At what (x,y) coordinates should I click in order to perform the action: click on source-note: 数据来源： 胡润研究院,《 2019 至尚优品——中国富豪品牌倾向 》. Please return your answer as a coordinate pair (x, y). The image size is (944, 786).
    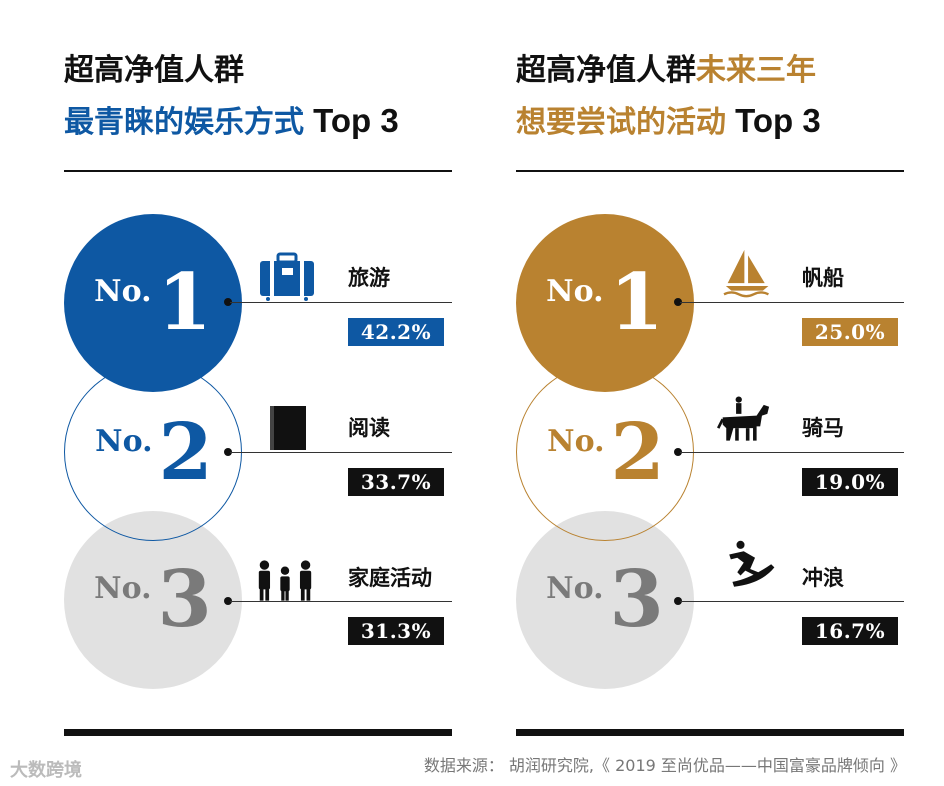
    Looking at the image, I should click on (664, 765).